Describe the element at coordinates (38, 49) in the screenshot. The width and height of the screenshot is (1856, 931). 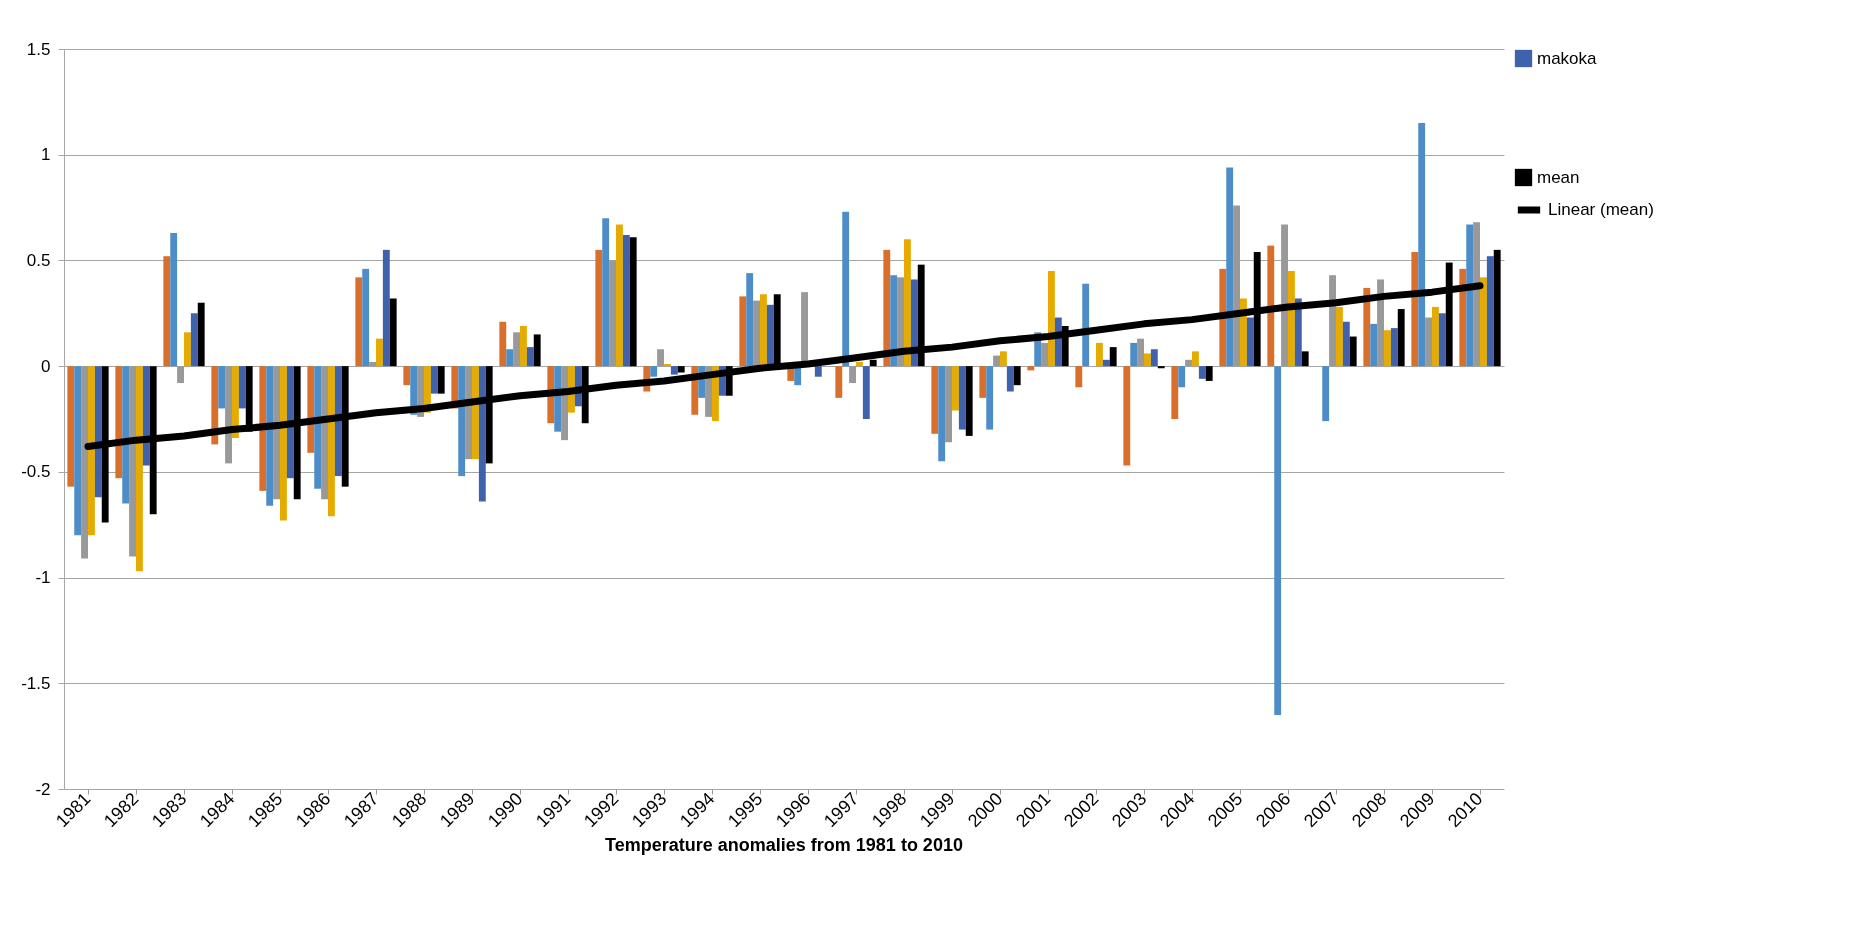
I see `y-tick-label: 1.5` at that location.